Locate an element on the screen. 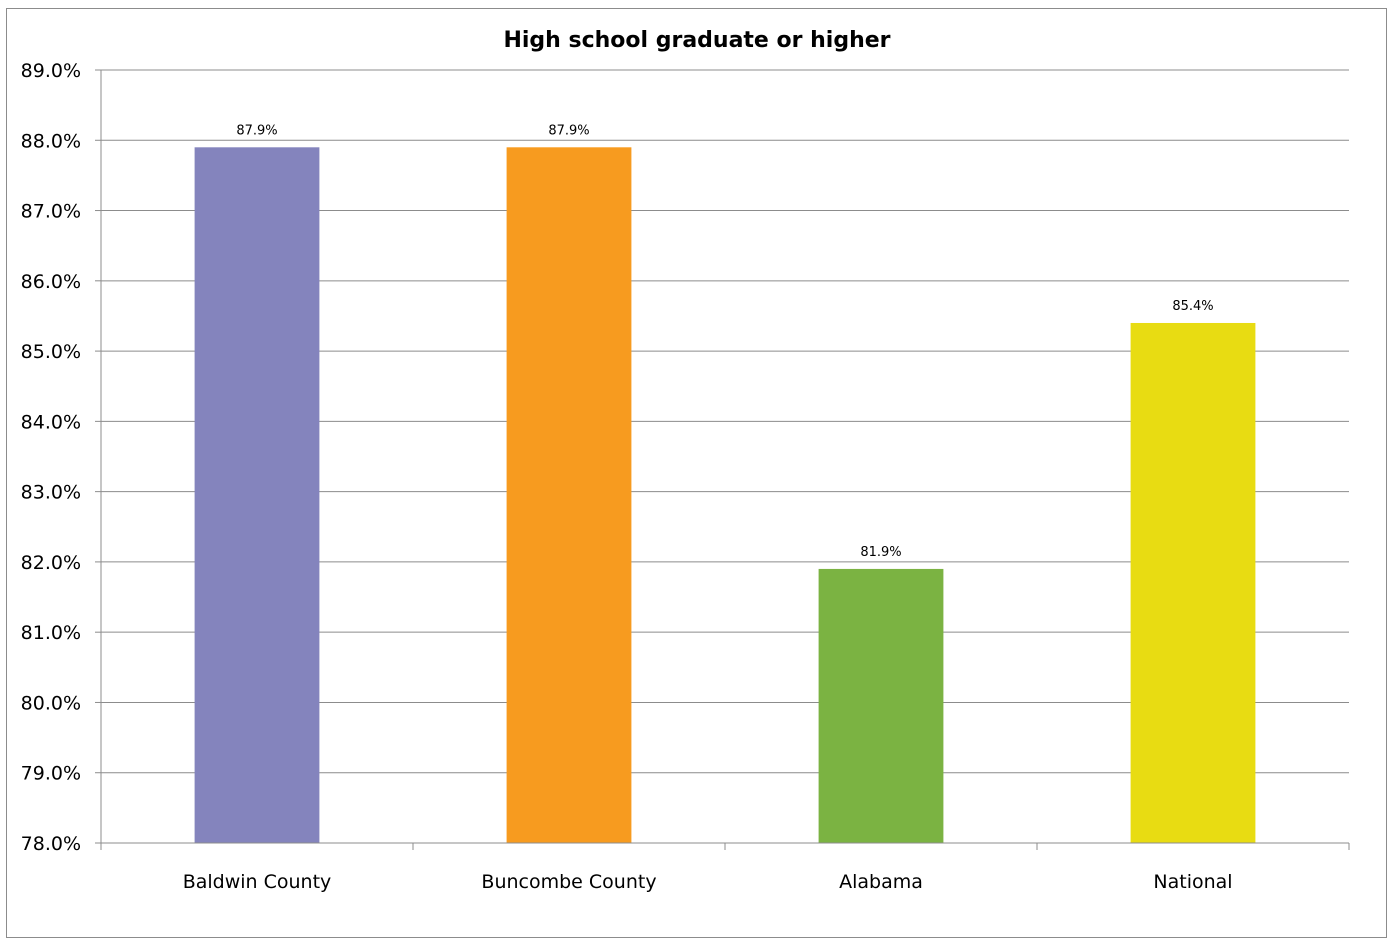 This screenshot has width=1391, height=938. y-tick-label: 86.0% is located at coordinates (51, 282).